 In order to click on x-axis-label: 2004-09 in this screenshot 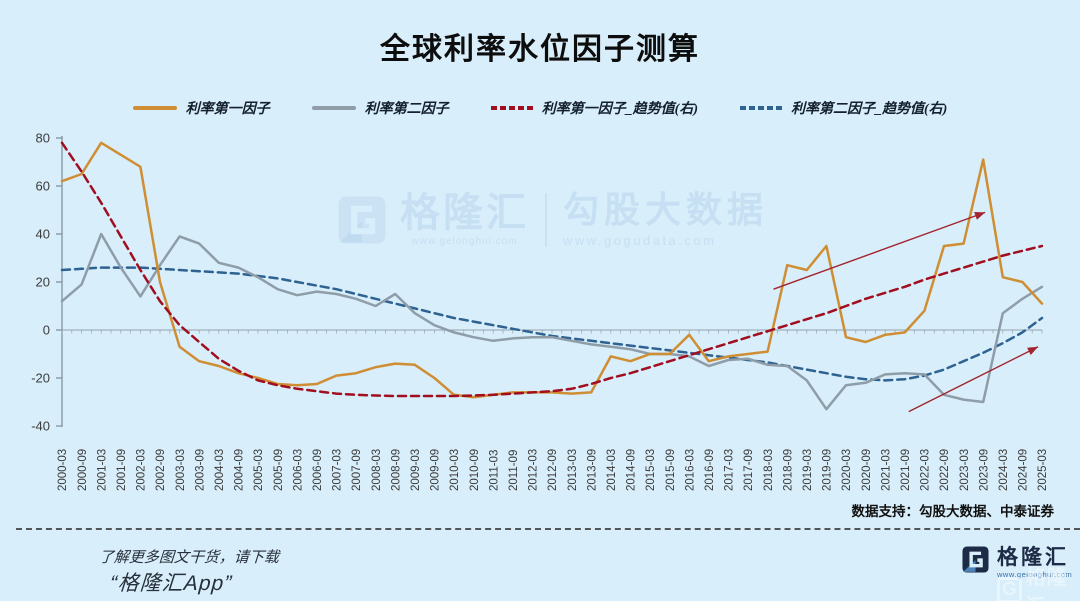, I will do `click(240, 470)`.